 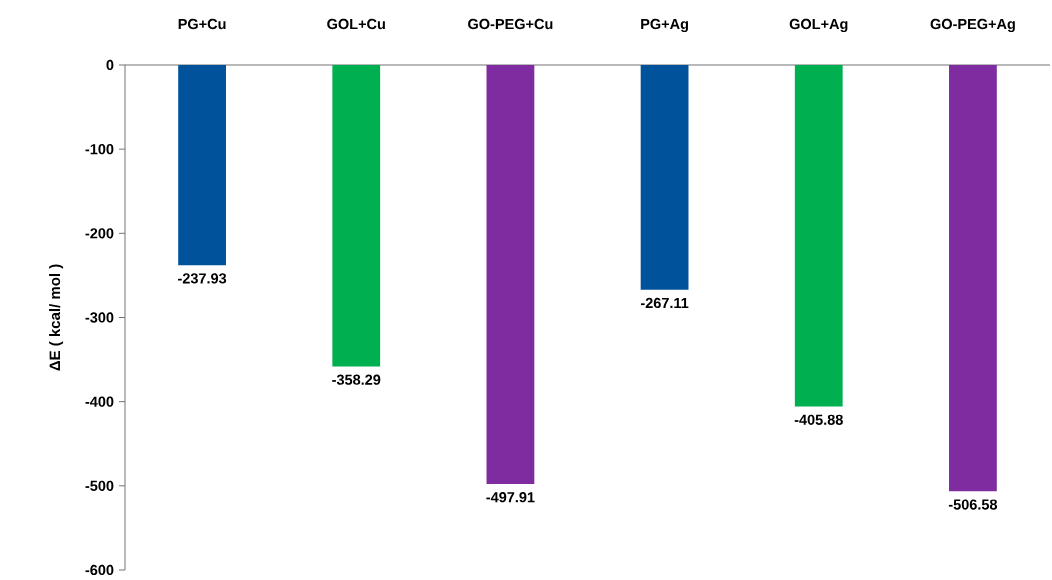 What do you see at coordinates (818, 25) in the screenshot?
I see `x-tick-label: GOL+Ag` at bounding box center [818, 25].